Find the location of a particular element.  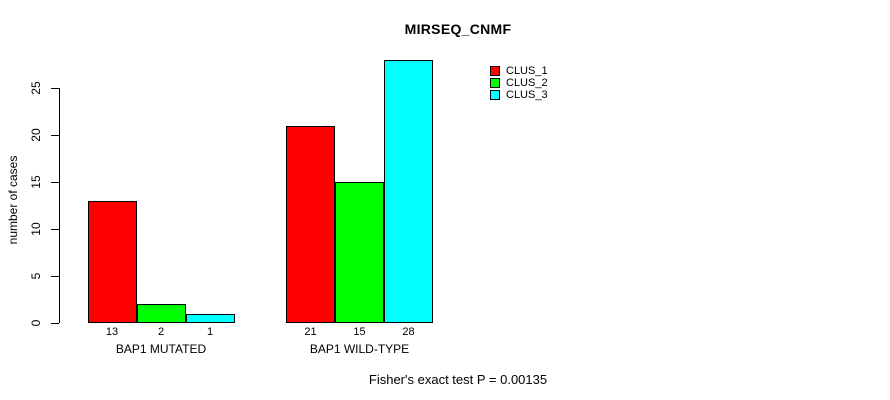

y-axis-title: number of cases is located at coordinates (13, 200).